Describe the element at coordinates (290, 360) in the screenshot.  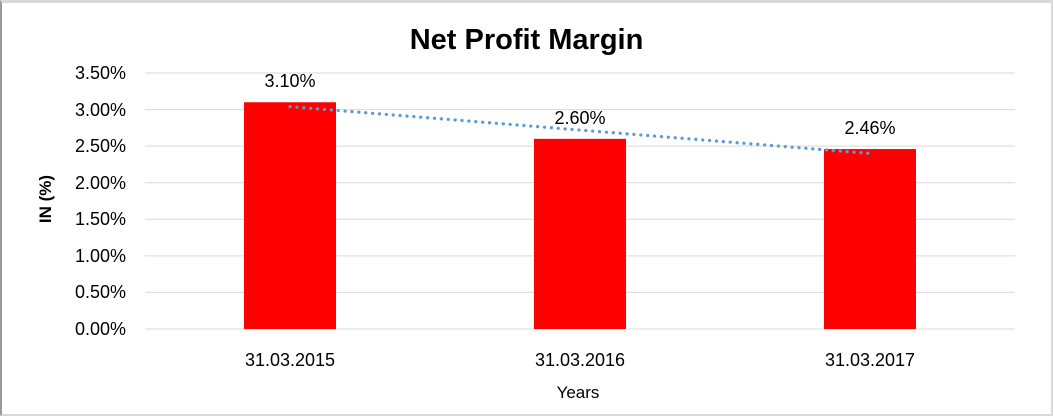
I see `x-tick-label: 31.03.2015` at that location.